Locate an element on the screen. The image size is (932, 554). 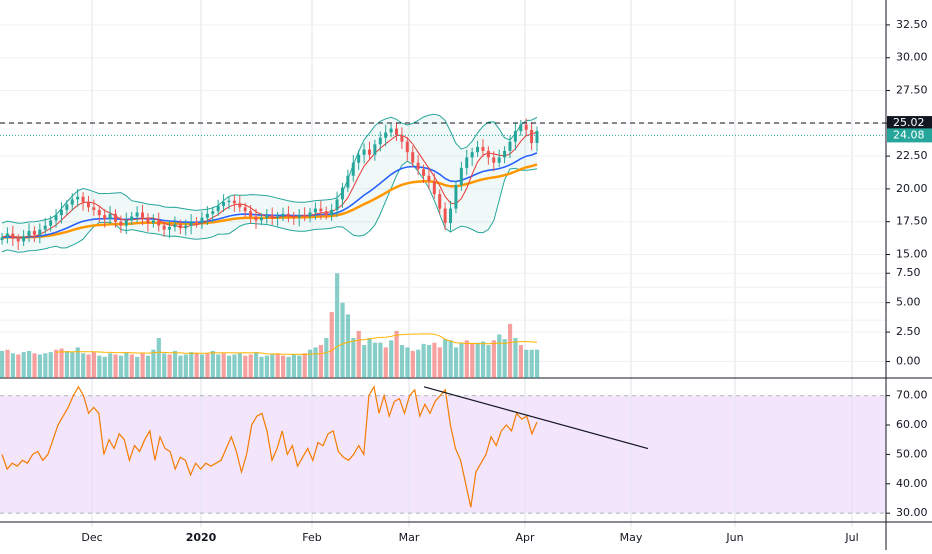
rsi-axis-tick-label: 70.00 is located at coordinates (912, 395).